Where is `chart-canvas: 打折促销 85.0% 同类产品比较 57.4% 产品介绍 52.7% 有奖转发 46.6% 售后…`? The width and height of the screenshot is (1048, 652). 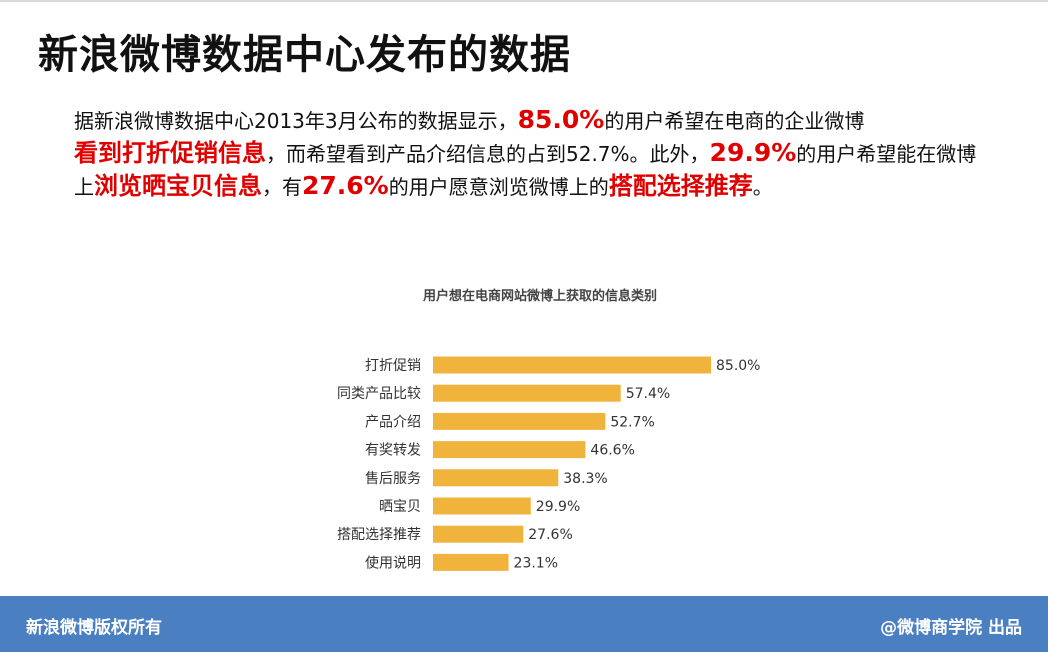 chart-canvas: 打折促销 85.0% 同类产品比较 57.4% 产品介绍 52.7% 有奖转发 46.6% 售后… is located at coordinates (548, 463).